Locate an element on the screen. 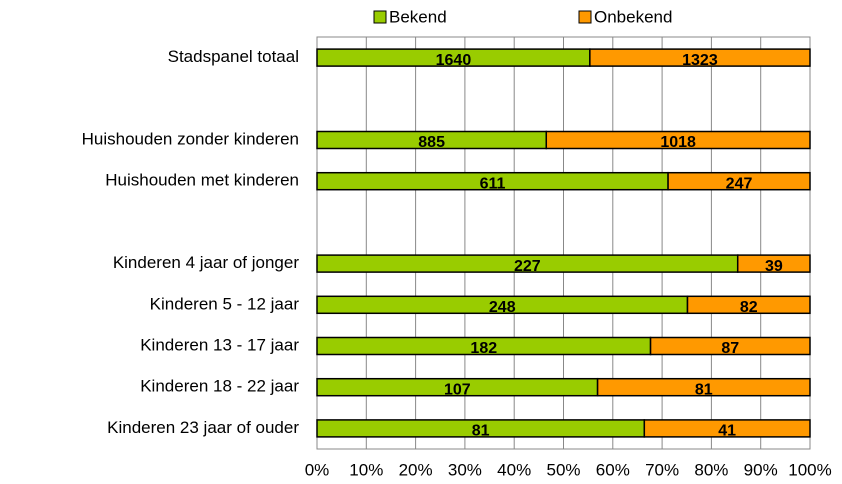 This screenshot has height=484, width=842. y-tick-label: Kinderen 4 jaar of jonger is located at coordinates (206, 262).